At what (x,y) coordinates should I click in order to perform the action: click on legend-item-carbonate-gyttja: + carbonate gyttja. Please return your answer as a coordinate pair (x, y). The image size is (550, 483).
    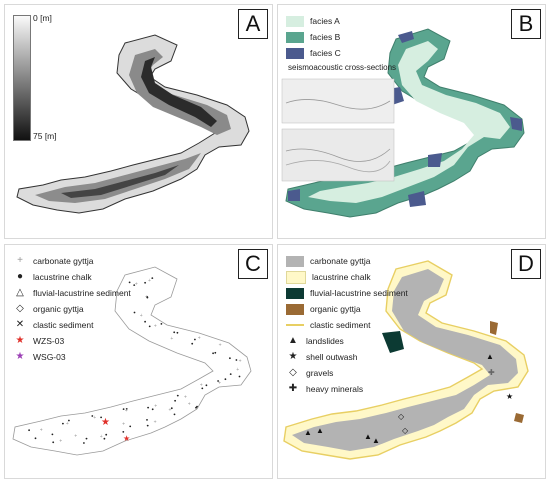
    Looking at the image, I should click on (72, 261).